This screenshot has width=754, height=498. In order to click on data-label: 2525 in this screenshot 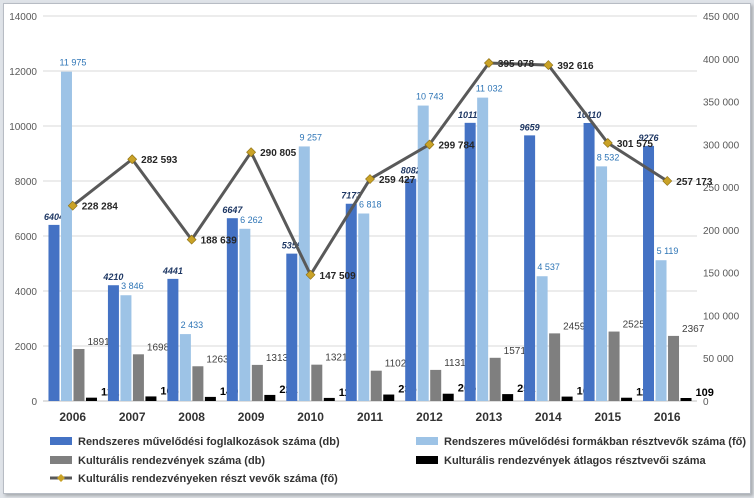, I will do `click(634, 325)`.